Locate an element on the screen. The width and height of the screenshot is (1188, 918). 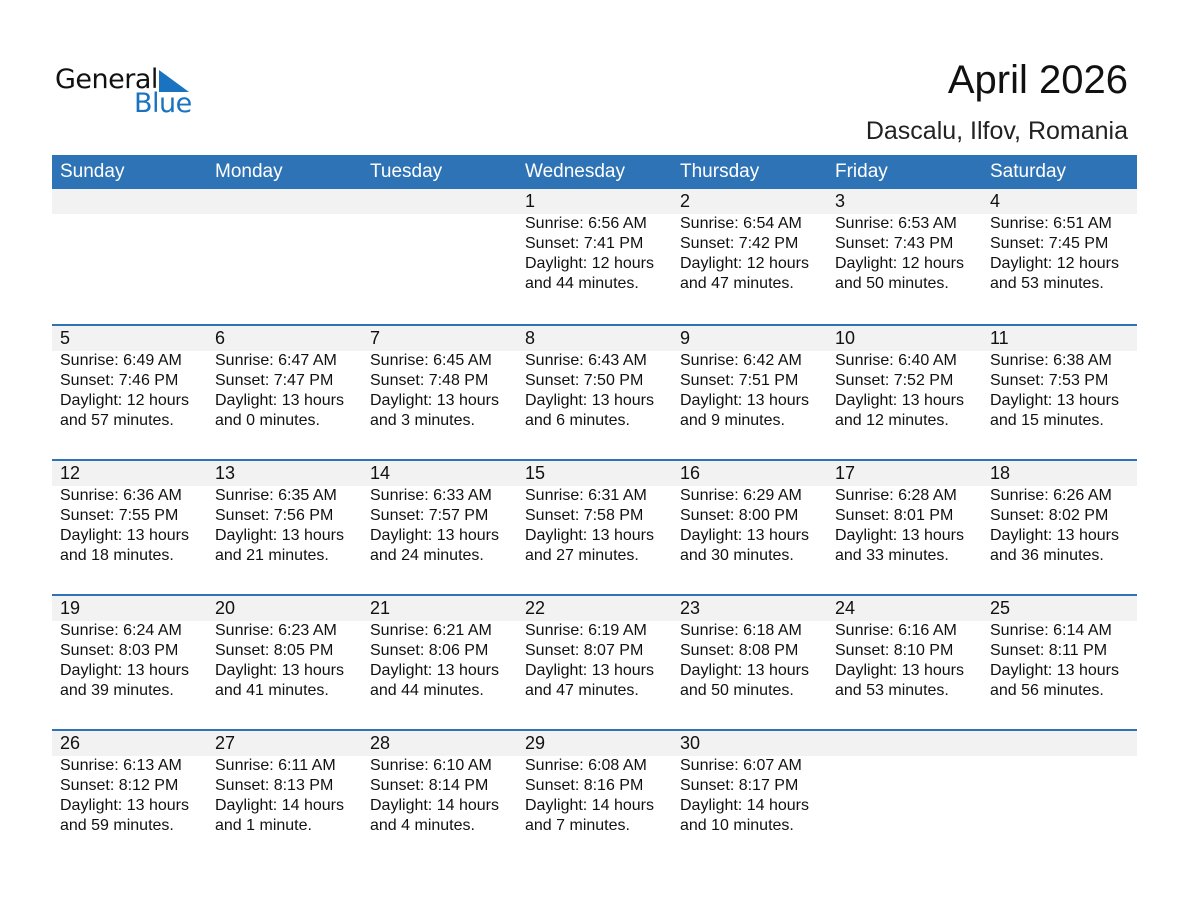
daylight-minutes-text: and 59 minutes. is located at coordinates (117, 825).